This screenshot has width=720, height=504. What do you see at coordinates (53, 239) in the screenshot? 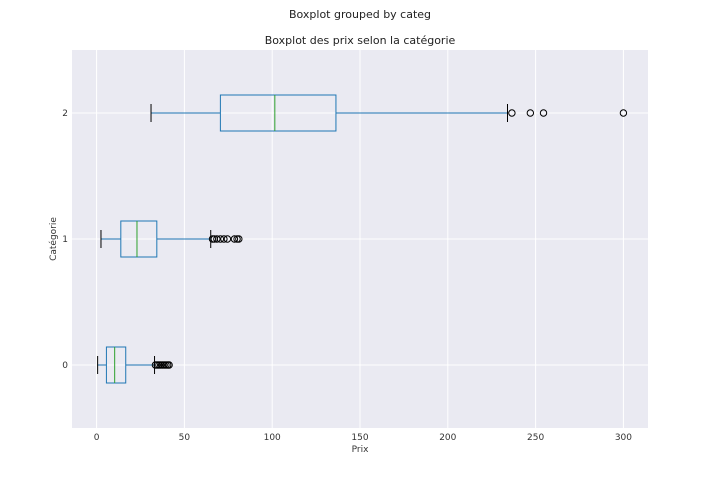
I see `y-axis-label: Catégorie` at bounding box center [53, 239].